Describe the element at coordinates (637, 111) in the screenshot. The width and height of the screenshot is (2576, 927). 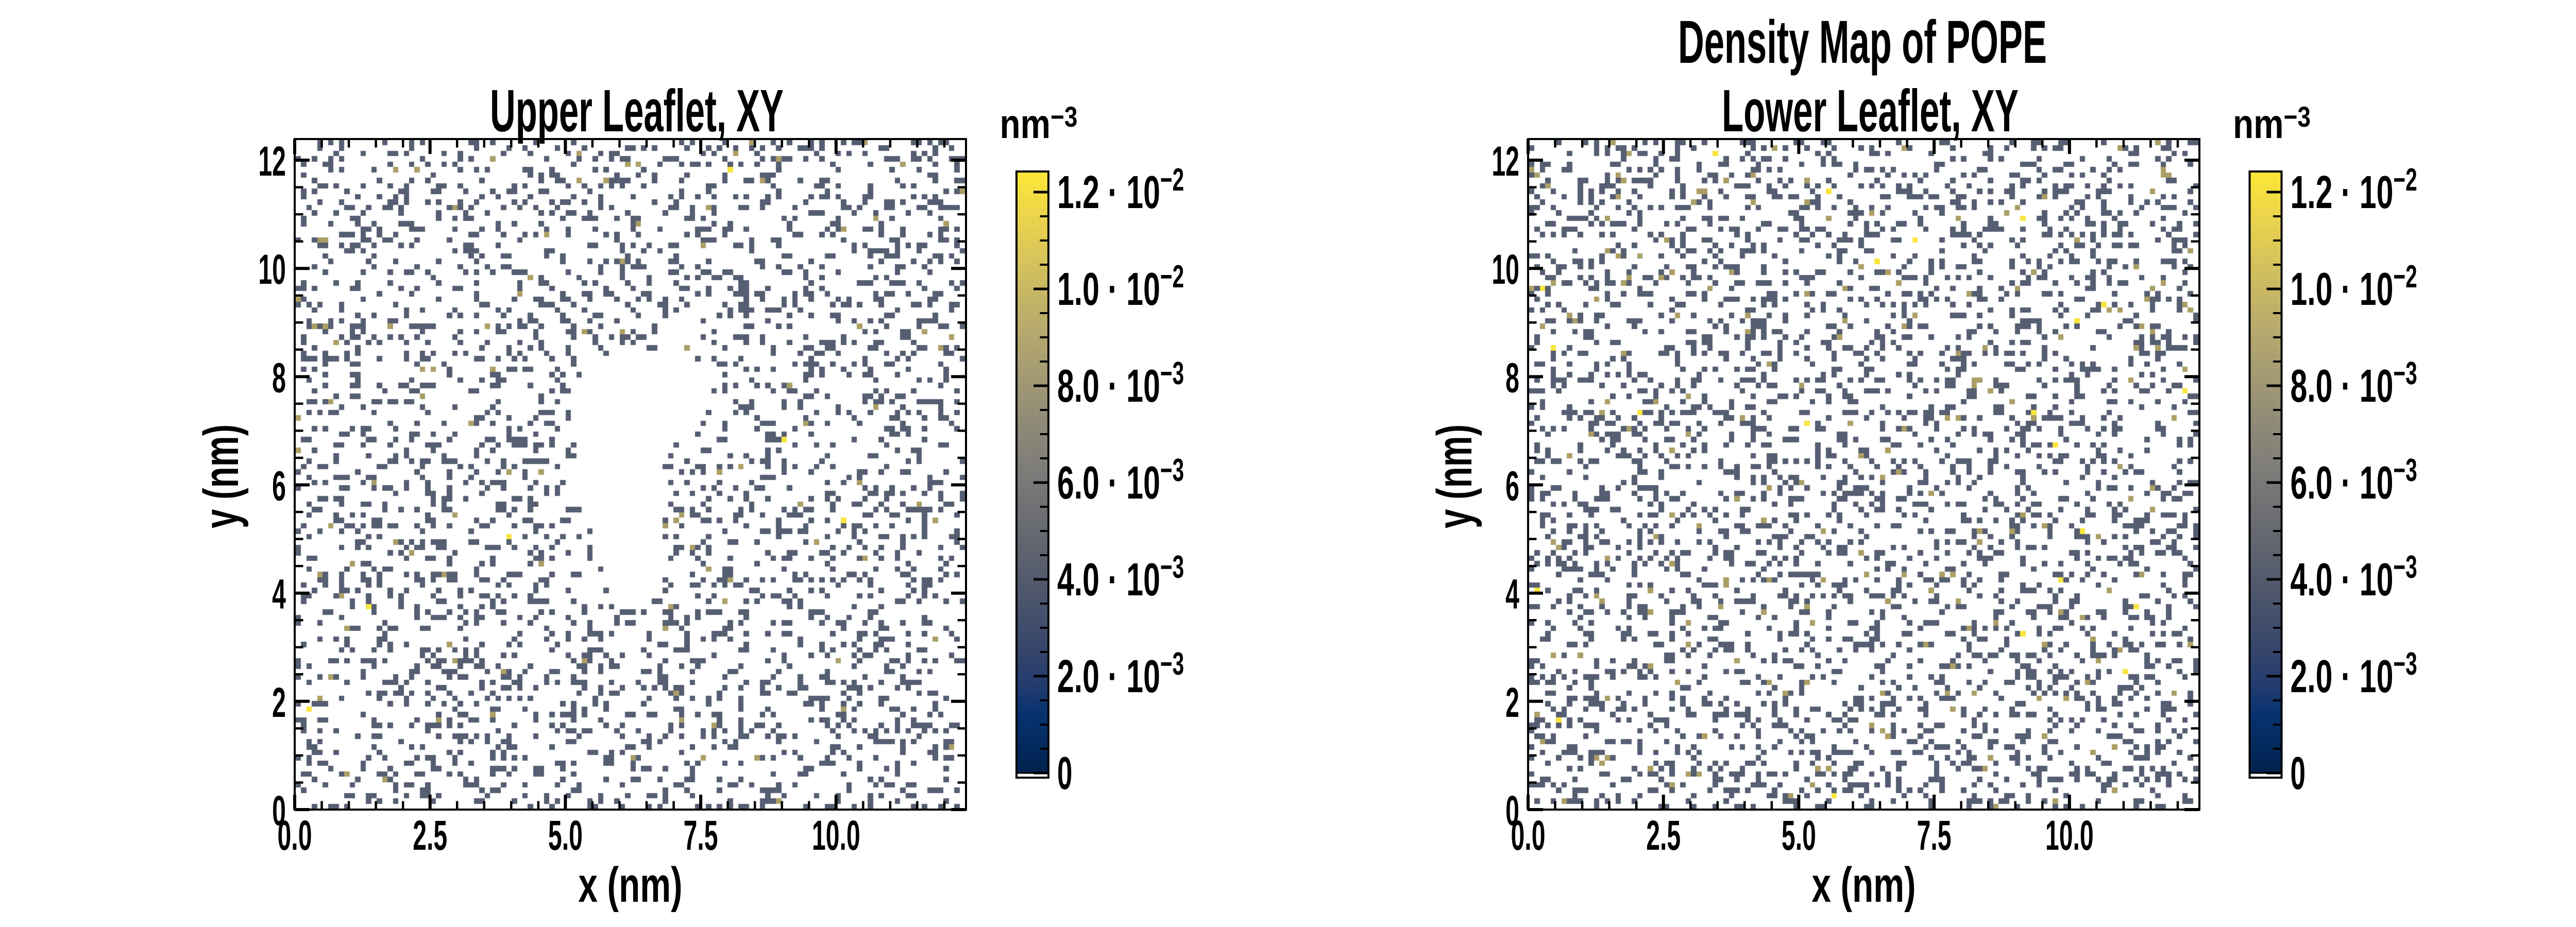
I see `svg-text: Upper Leaflet, XY` at that location.